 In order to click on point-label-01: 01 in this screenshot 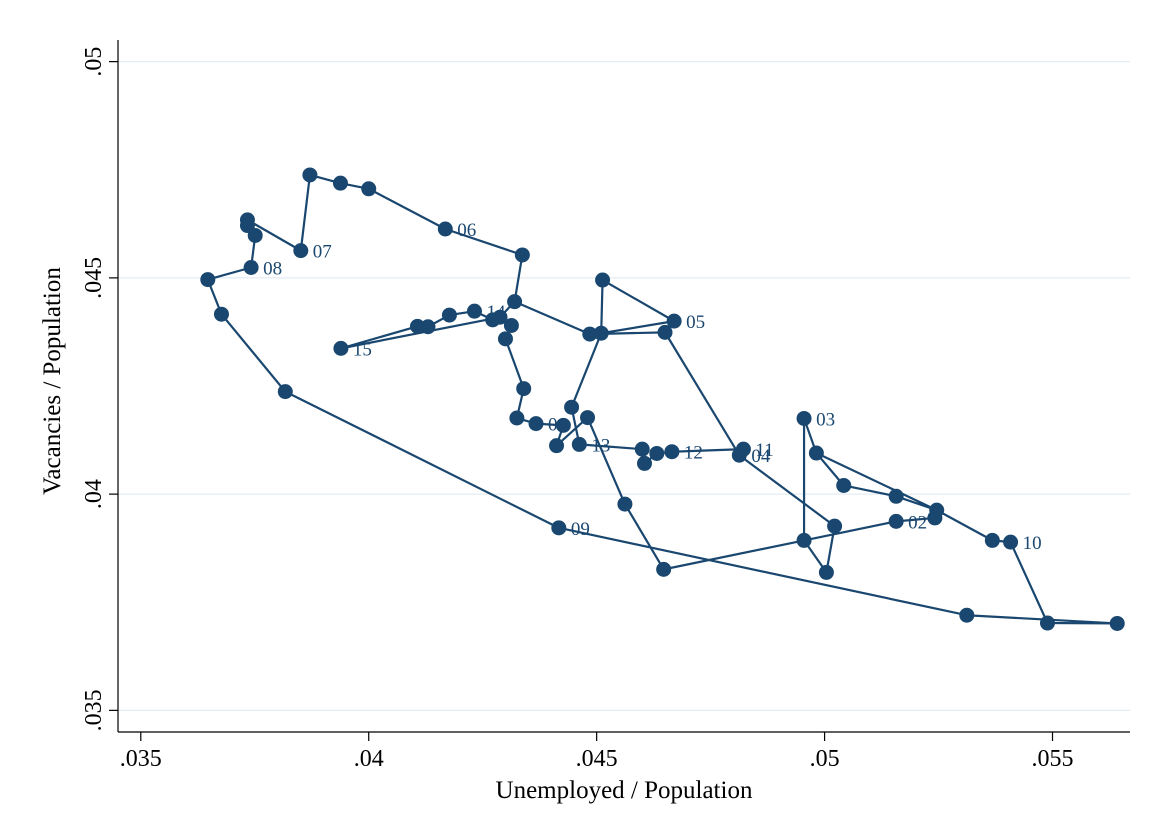, I will do `click(557, 425)`.